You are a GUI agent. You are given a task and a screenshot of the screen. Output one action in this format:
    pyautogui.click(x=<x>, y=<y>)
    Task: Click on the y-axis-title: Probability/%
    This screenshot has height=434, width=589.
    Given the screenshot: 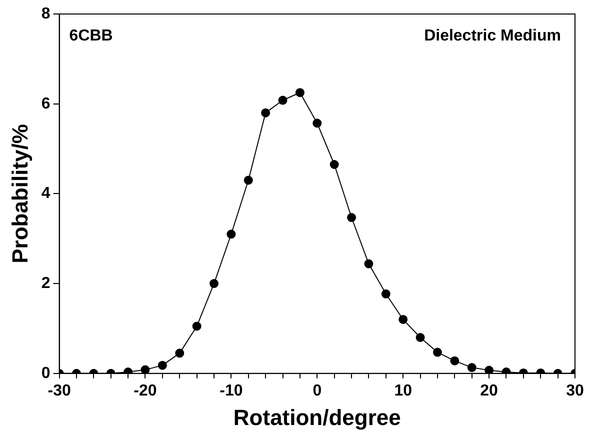 What is the action you would take?
    pyautogui.click(x=19, y=194)
    